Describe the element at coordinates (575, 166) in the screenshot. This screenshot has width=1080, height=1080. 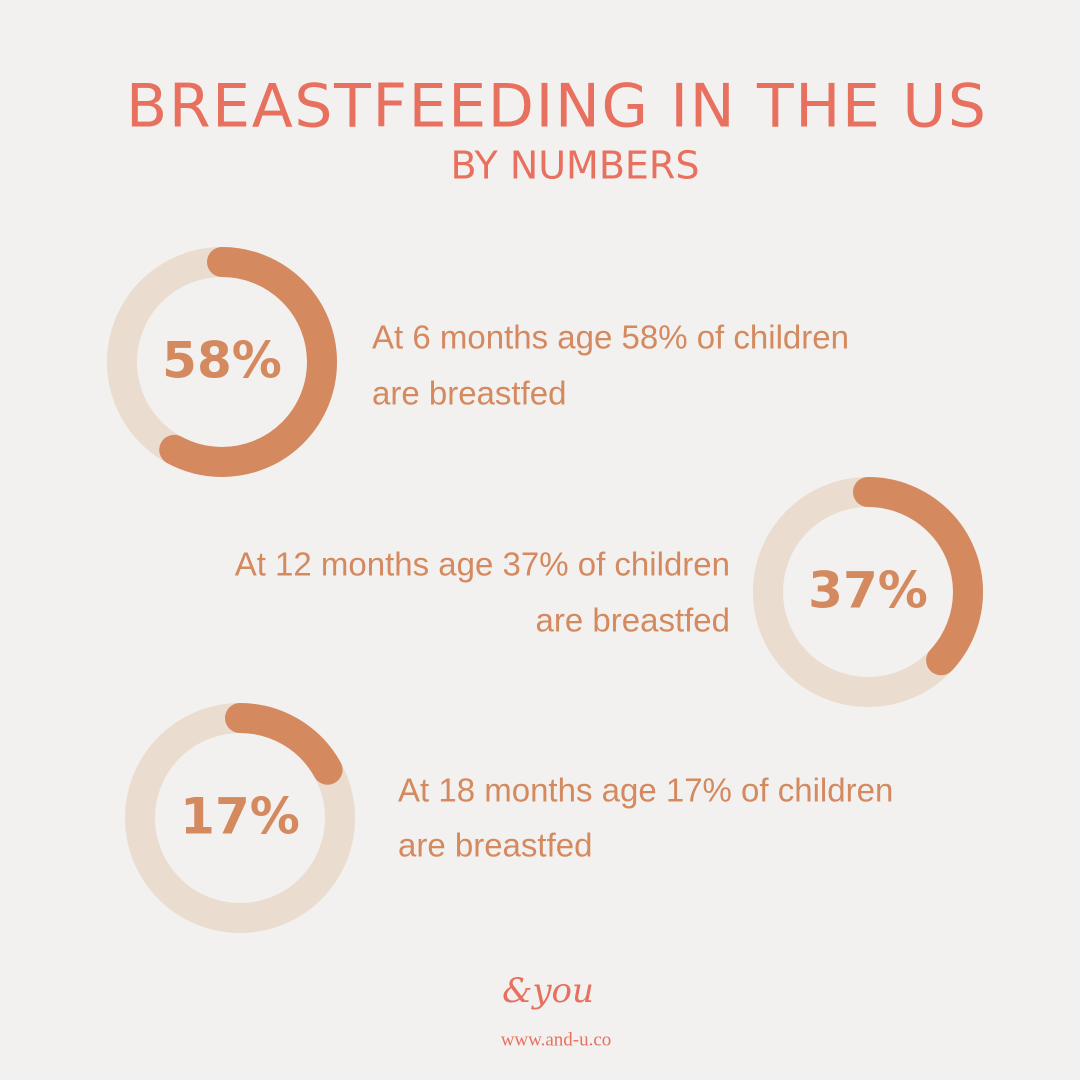
I see `subtitle: BY NUMBERS` at that location.